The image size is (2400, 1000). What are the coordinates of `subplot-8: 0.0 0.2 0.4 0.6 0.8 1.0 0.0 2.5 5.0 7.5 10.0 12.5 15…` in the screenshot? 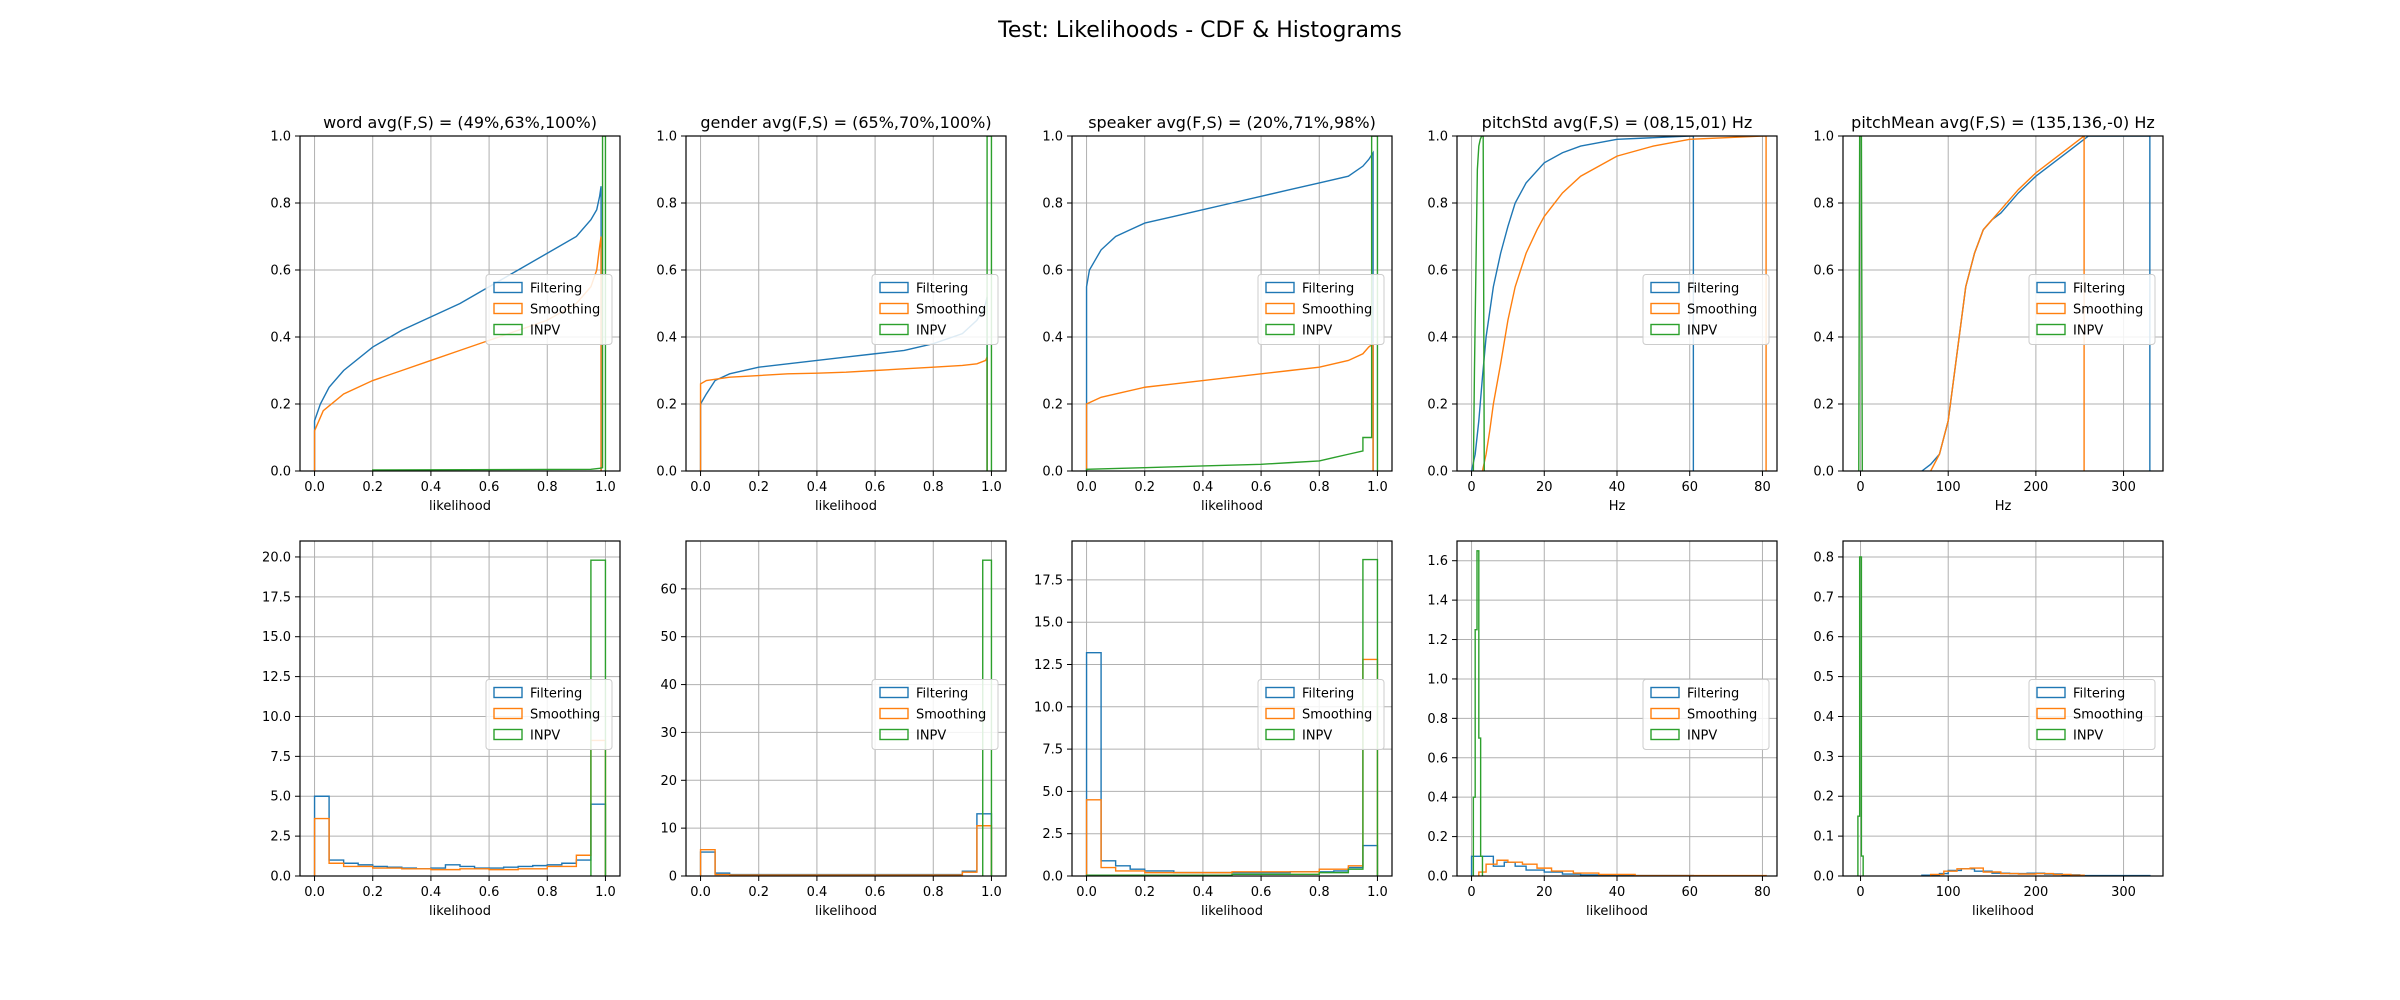 It's located at (1213, 729).